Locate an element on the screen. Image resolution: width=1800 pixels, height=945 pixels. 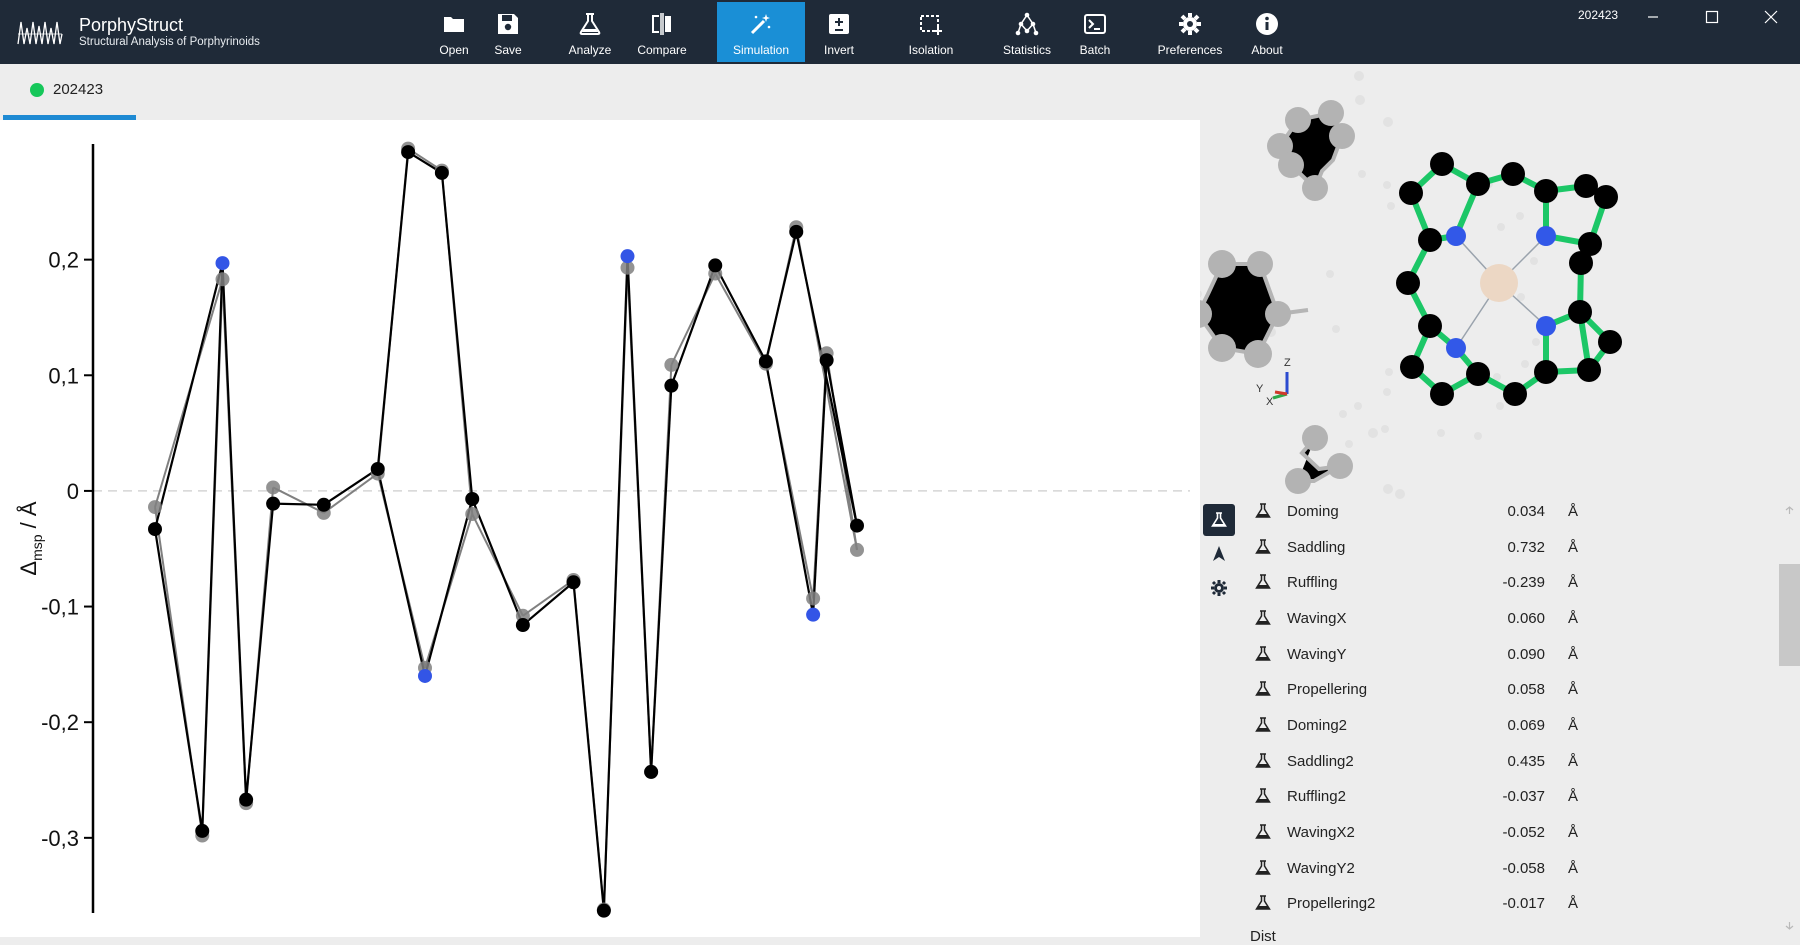
minimize-button is located at coordinates (1653, 17).